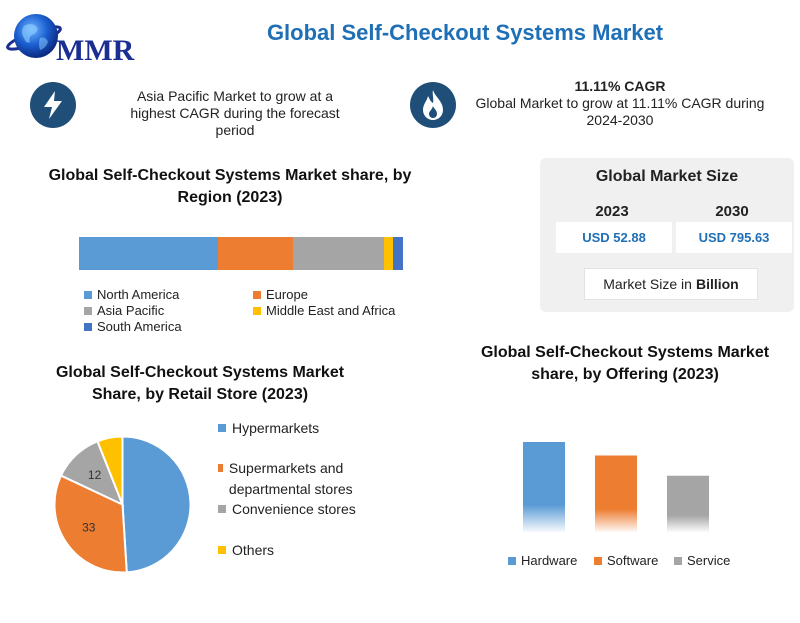  What do you see at coordinates (276, 428) in the screenshot?
I see `legend-label: Hypermarkets` at bounding box center [276, 428].